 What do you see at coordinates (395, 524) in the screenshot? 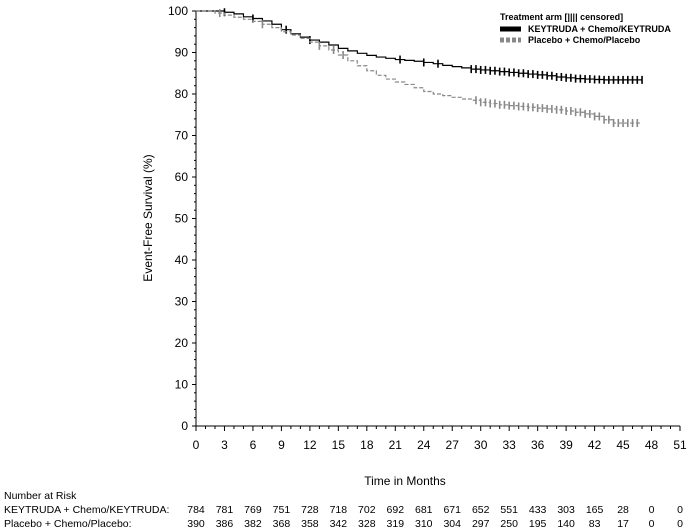
I see `risk-value: 319` at bounding box center [395, 524].